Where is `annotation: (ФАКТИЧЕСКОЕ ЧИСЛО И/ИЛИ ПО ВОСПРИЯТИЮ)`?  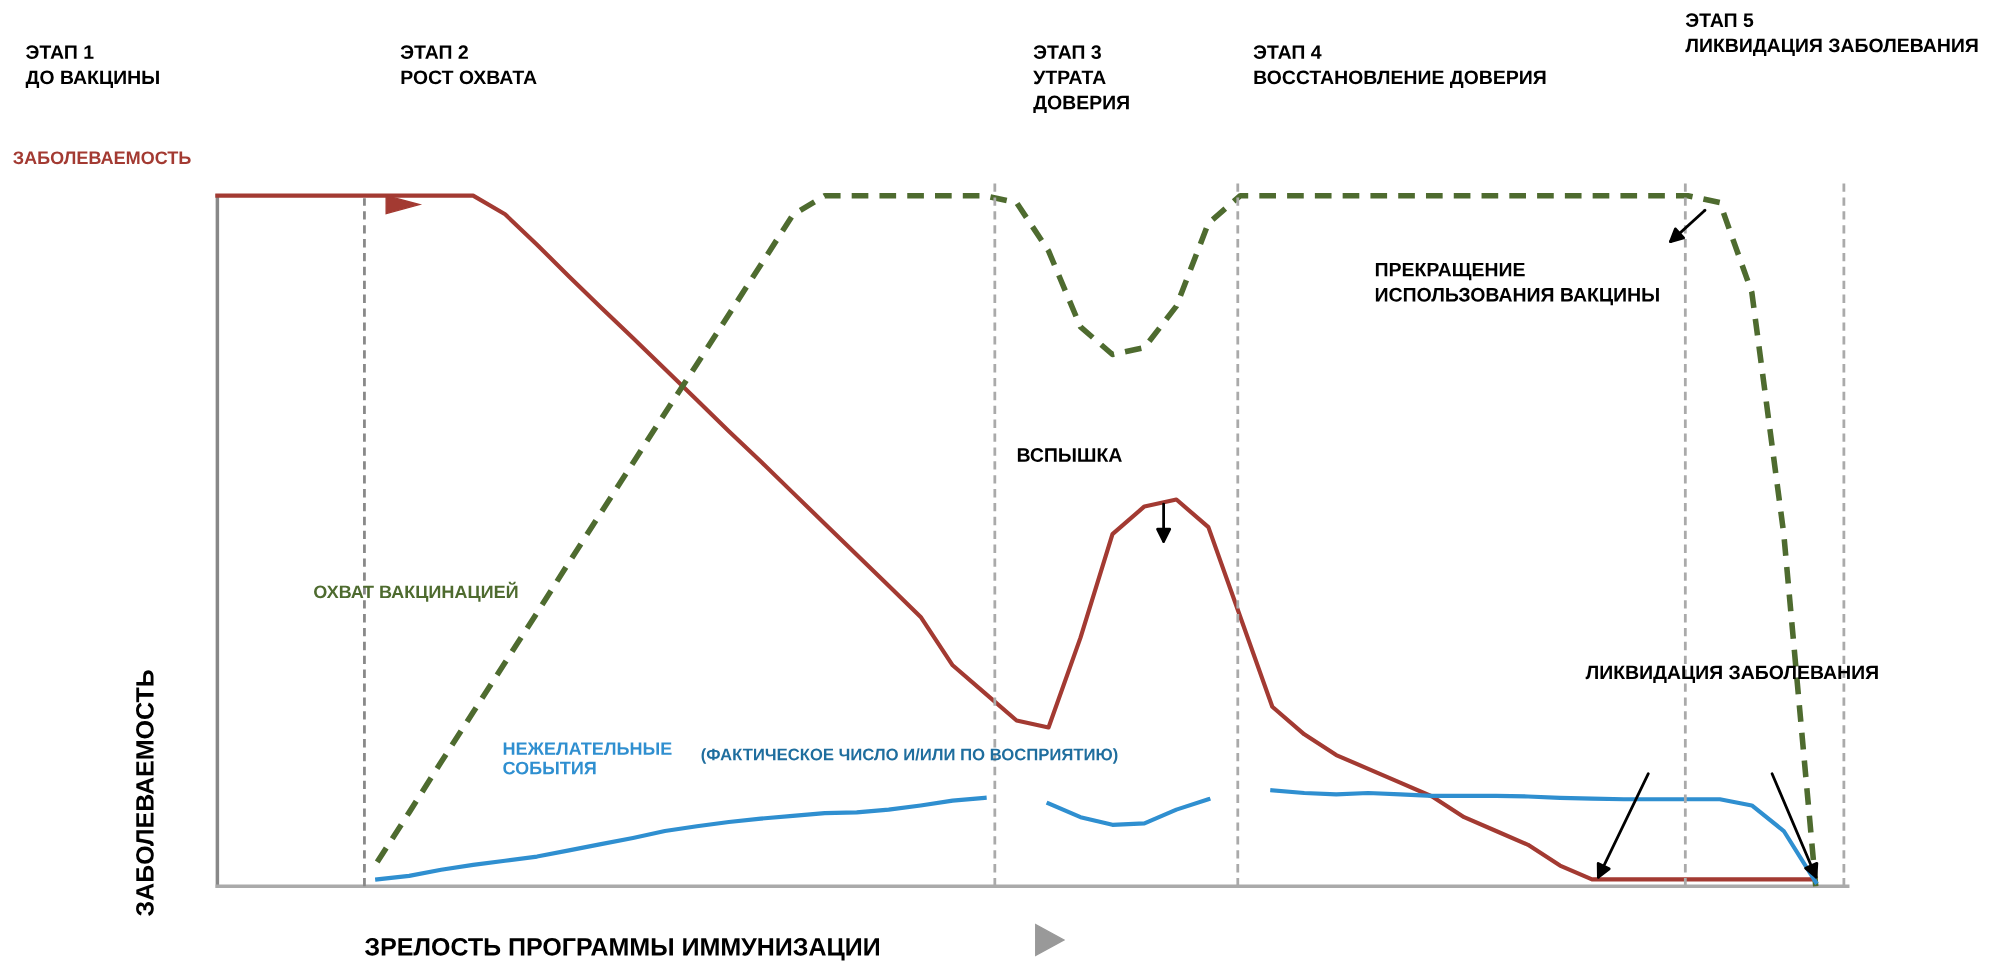 annotation: (ФАКТИЧЕСКОЕ ЧИСЛО И/ИЛИ ПО ВОСПРИЯТИЮ) is located at coordinates (909, 756).